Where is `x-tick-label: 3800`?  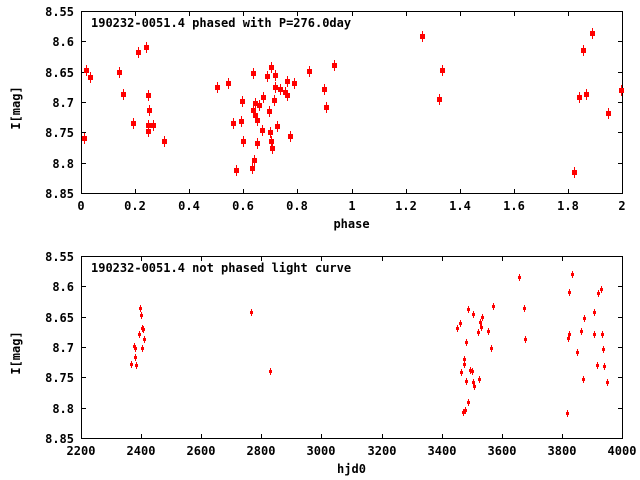
x-tick-label: 3800 is located at coordinates (562, 451).